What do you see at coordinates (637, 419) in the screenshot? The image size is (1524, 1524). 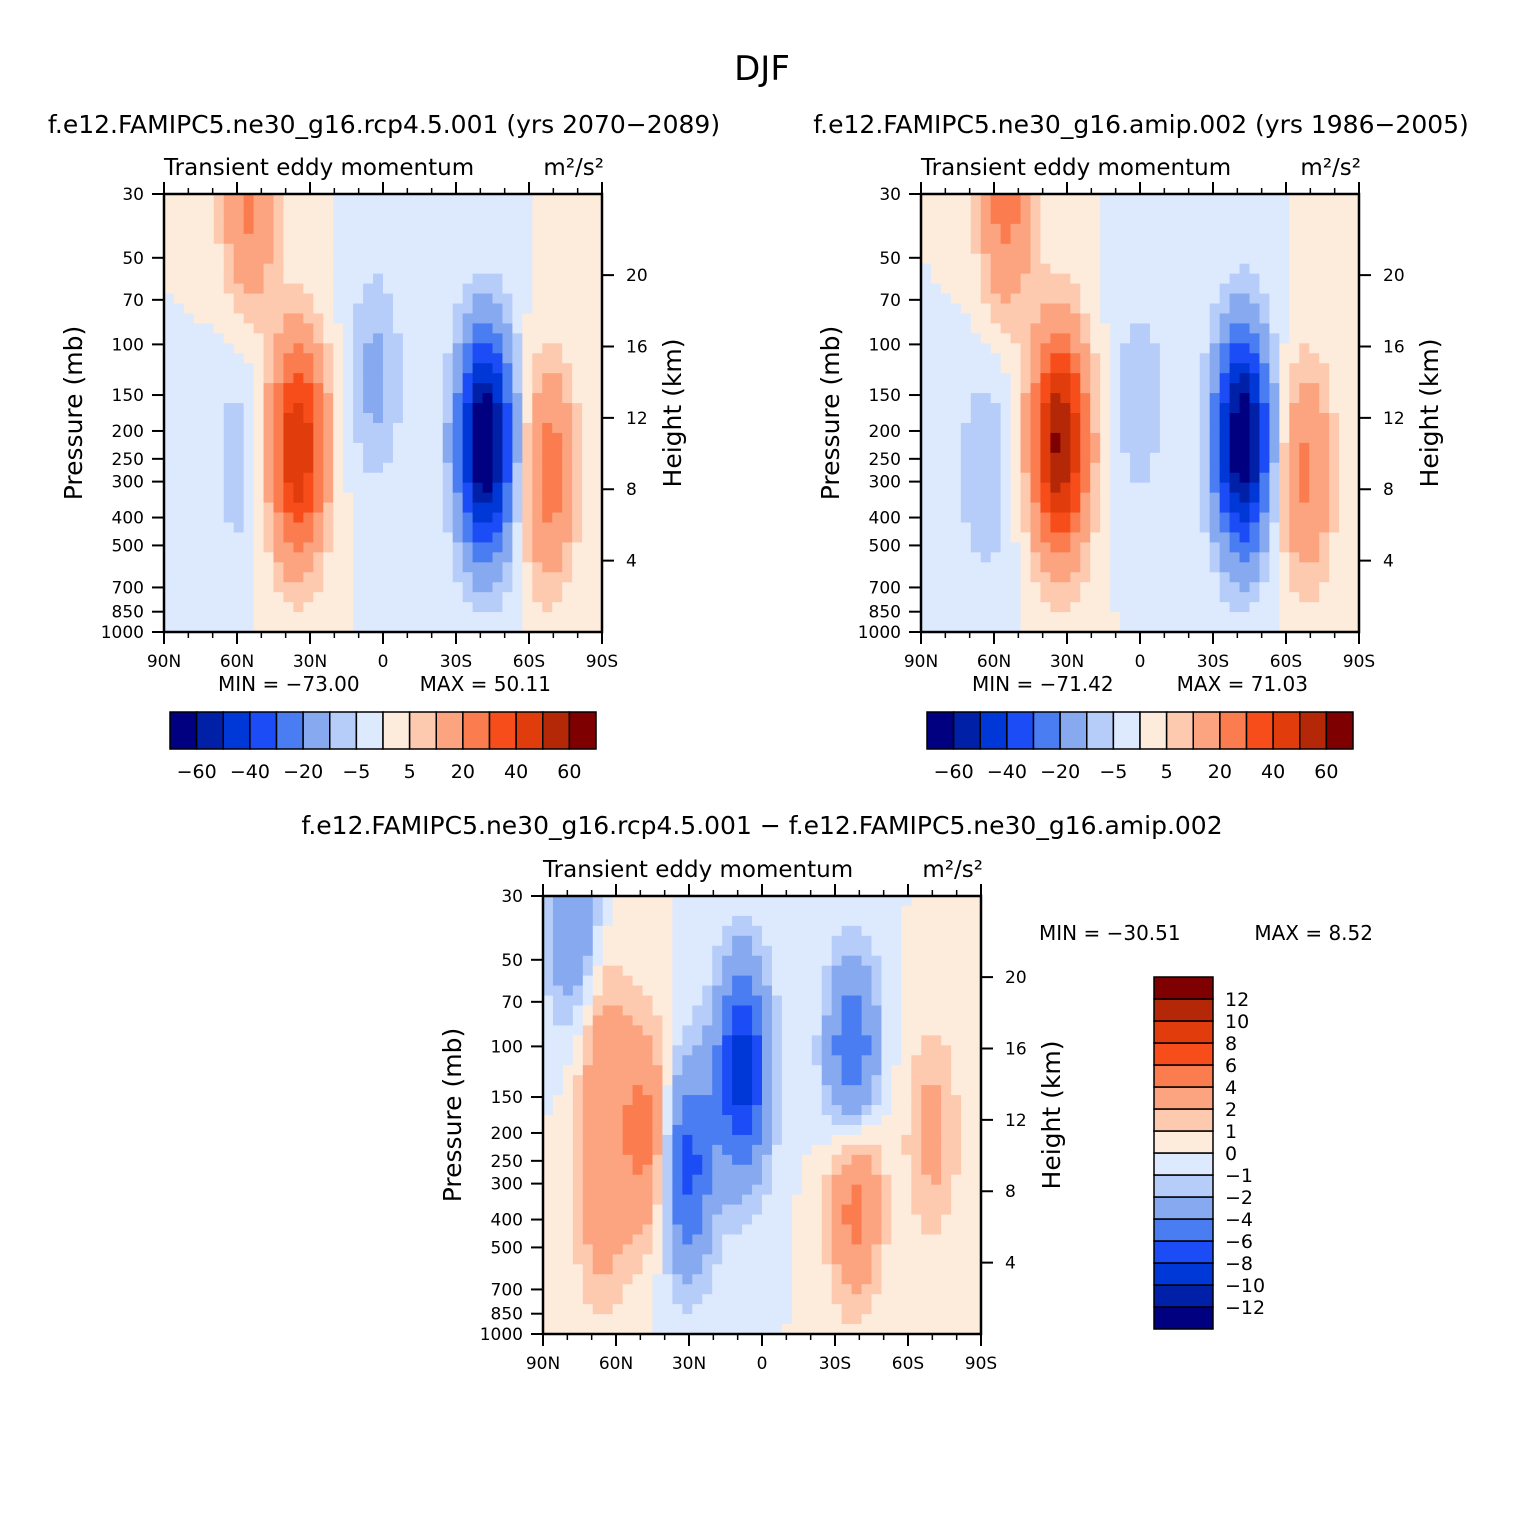 I see `y-right-tick-label: 12` at bounding box center [637, 419].